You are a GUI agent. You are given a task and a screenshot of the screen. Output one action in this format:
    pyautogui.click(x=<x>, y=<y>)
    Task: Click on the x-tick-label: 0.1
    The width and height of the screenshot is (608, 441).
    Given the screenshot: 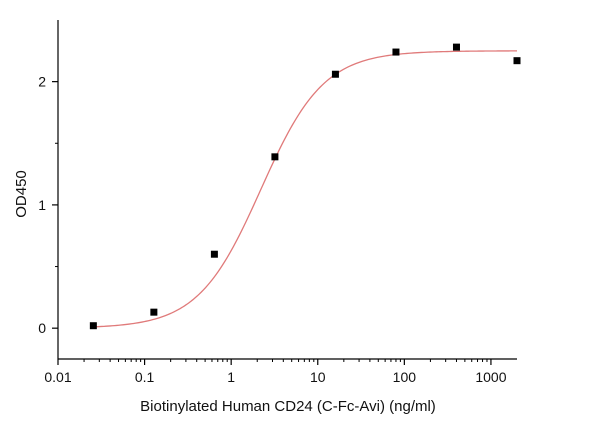 What is the action you would take?
    pyautogui.click(x=145, y=377)
    